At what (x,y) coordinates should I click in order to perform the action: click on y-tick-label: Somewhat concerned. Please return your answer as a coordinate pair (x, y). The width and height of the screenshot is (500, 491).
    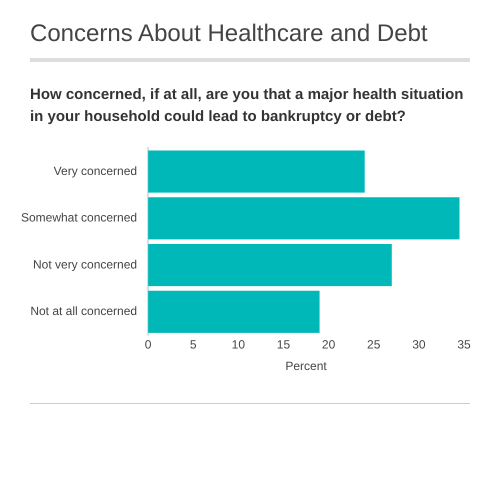
    Looking at the image, I should click on (79, 217).